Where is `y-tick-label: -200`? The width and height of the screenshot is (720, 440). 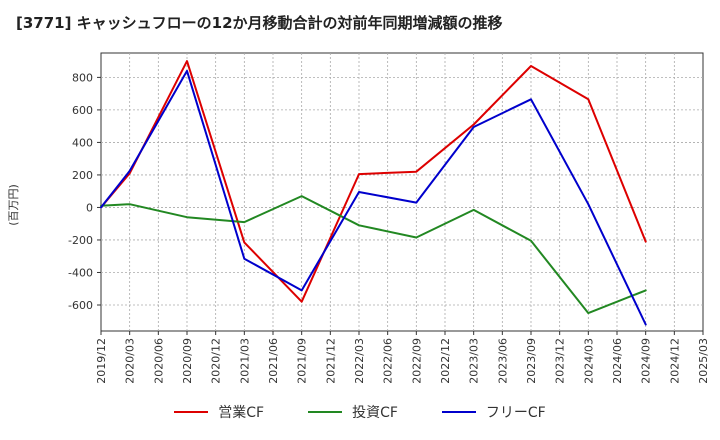
y-tick-label: -200 is located at coordinates (80, 240).